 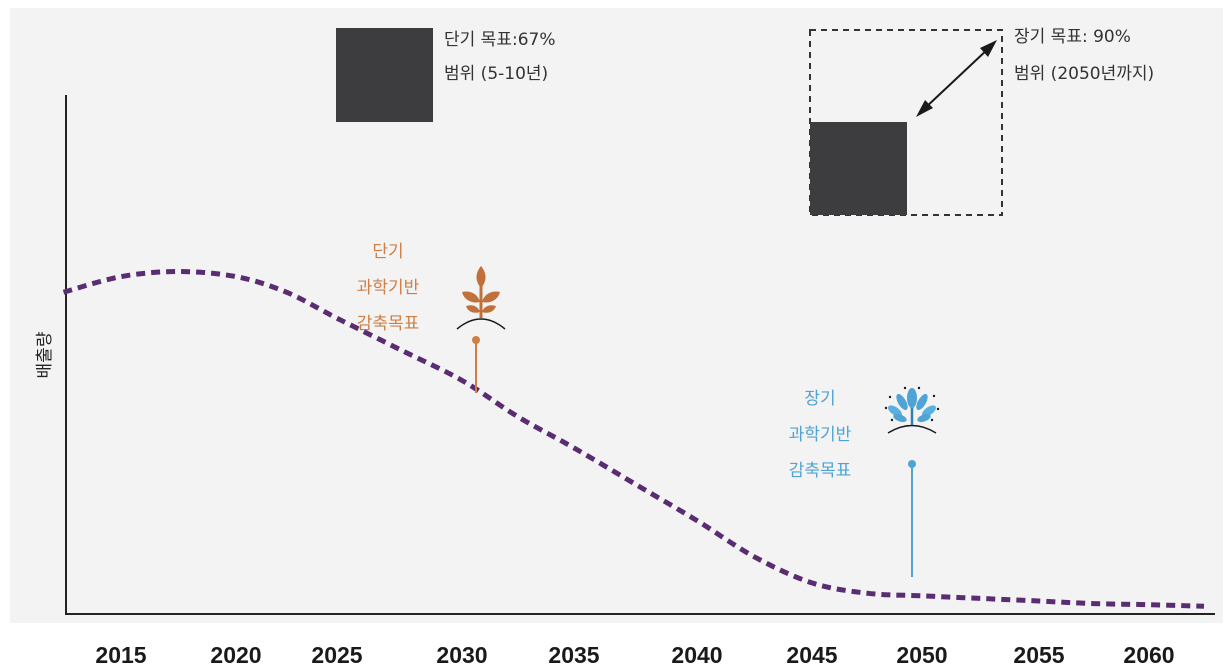 I want to click on x-axis-tick-labels: 2015 2020 2025 2030 2035 2040 2045 2050 2055 2060, so click(x=634, y=655).